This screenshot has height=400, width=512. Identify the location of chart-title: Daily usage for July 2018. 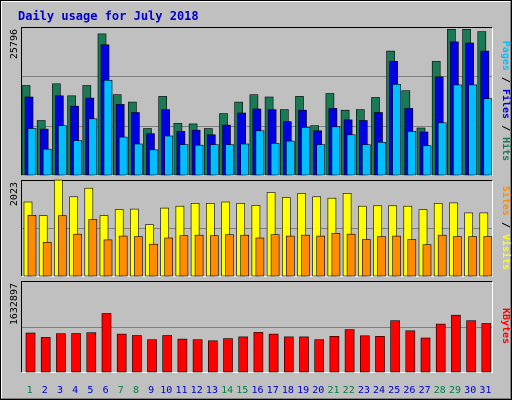
(108, 16).